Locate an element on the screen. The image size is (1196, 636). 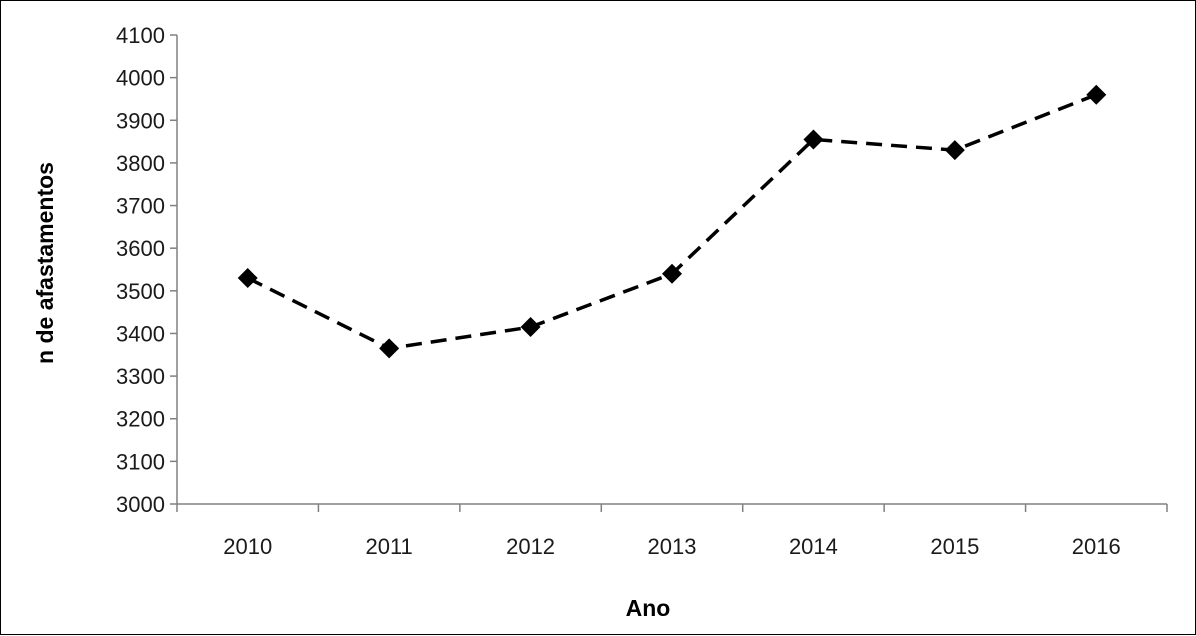
y-tick-label: 4100 is located at coordinates (140, 35).